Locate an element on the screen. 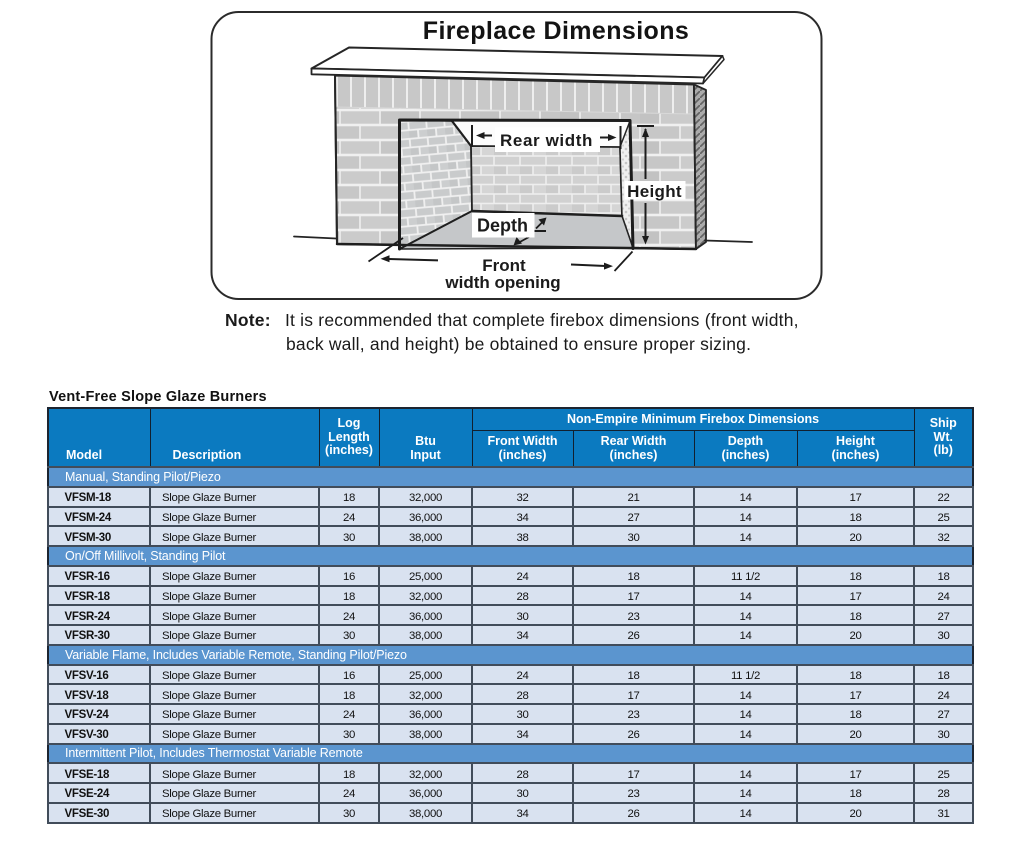 The image size is (1024, 842). svg-text: Fireplace Dimensions is located at coordinates (556, 31).